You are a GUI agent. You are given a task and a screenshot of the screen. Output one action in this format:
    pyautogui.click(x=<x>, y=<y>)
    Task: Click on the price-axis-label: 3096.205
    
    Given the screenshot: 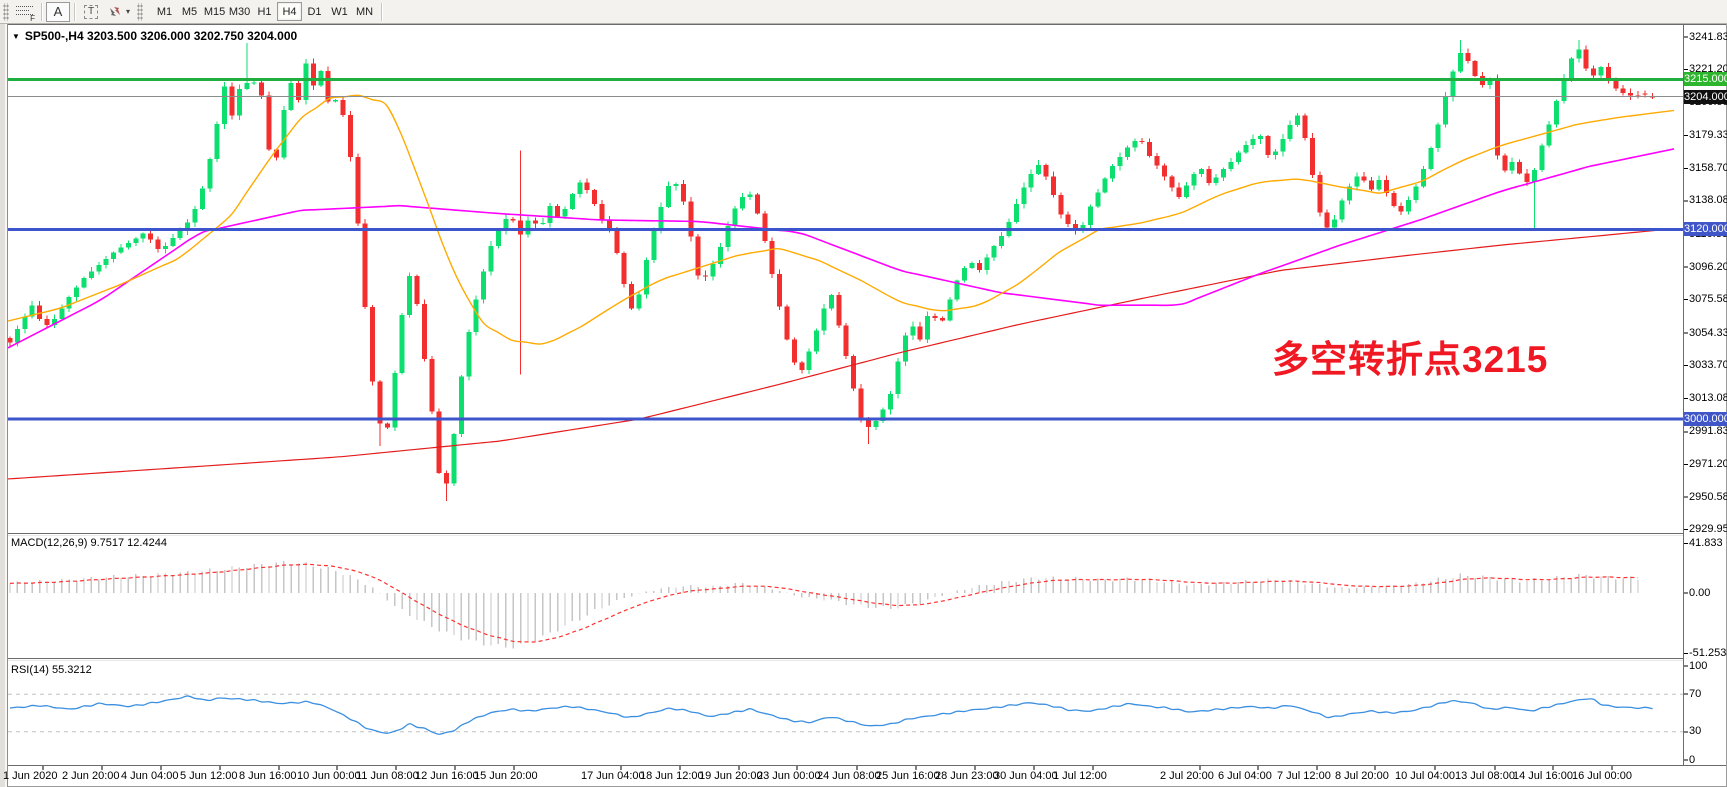 What is the action you would take?
    pyautogui.click(x=1708, y=266)
    